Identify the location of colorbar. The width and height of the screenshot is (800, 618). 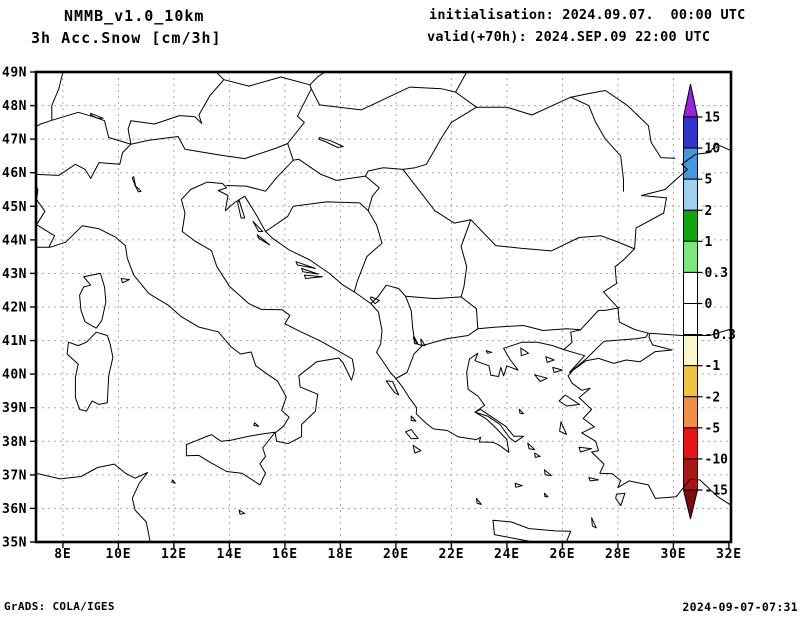
(692, 301).